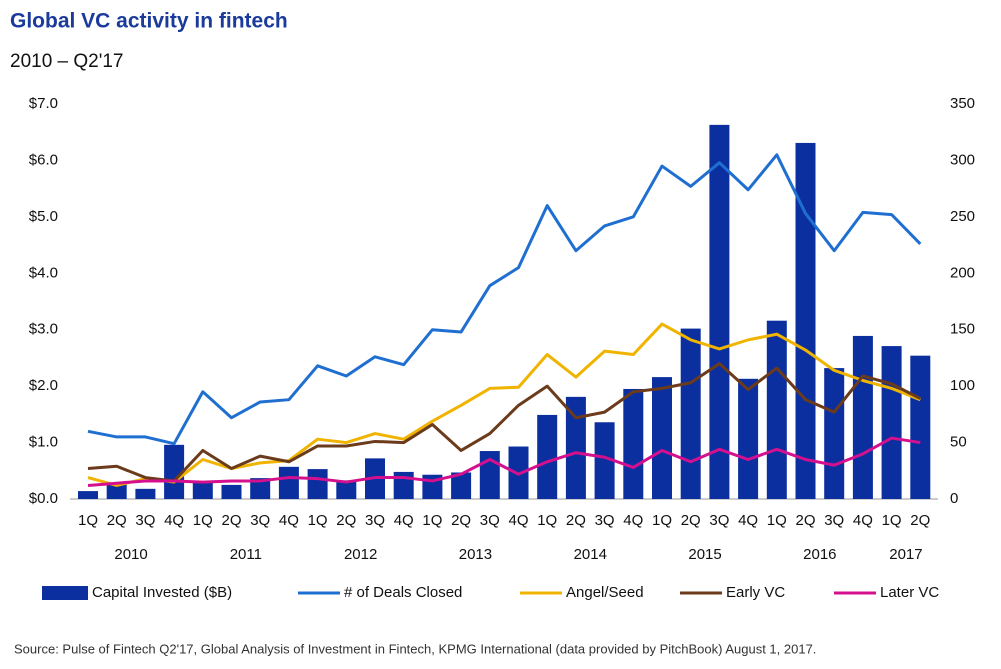 The image size is (1001, 669). I want to click on year-label: 2017, so click(905, 554).